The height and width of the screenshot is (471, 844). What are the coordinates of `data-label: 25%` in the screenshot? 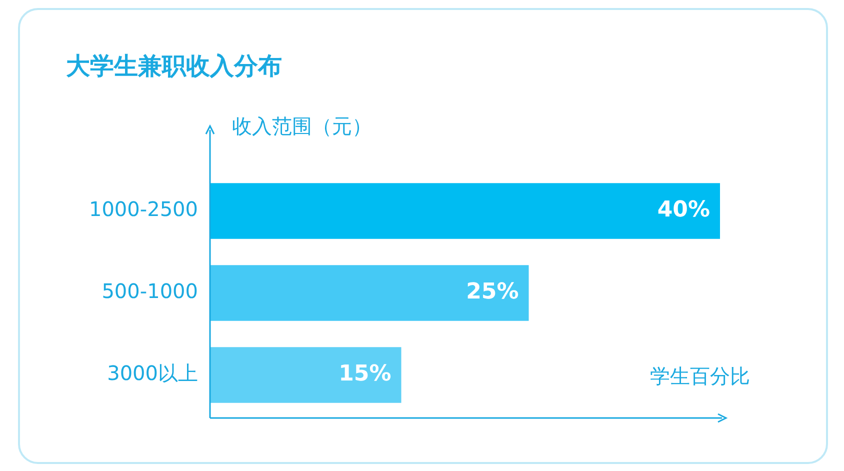 It's located at (492, 292).